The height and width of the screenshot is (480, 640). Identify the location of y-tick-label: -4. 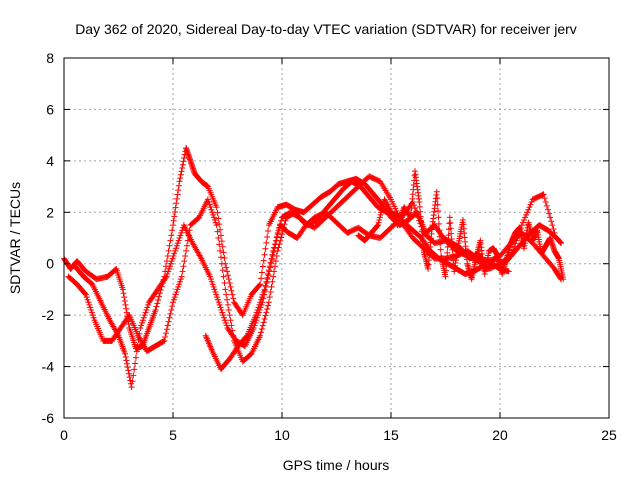
(48, 367).